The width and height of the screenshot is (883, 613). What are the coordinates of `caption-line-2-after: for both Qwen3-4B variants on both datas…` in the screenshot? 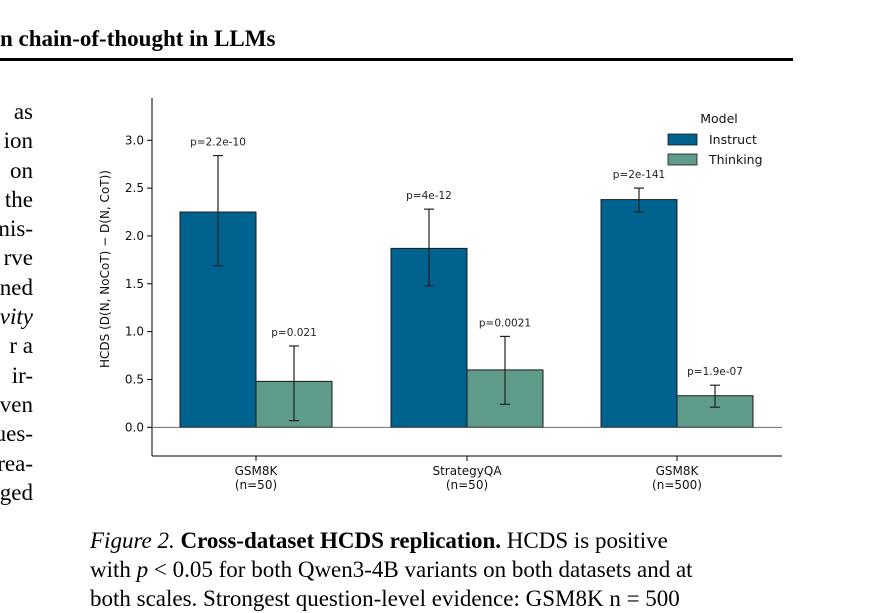 It's located at (452, 569).